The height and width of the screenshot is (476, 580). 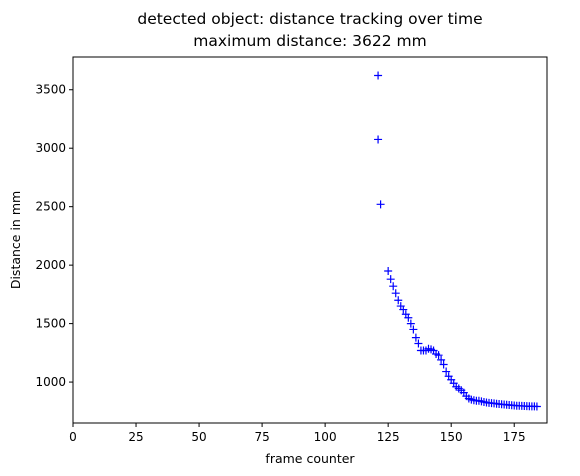 I want to click on y-axis: 1000 1500 2000 2500 3000 3500, so click(x=54, y=236).